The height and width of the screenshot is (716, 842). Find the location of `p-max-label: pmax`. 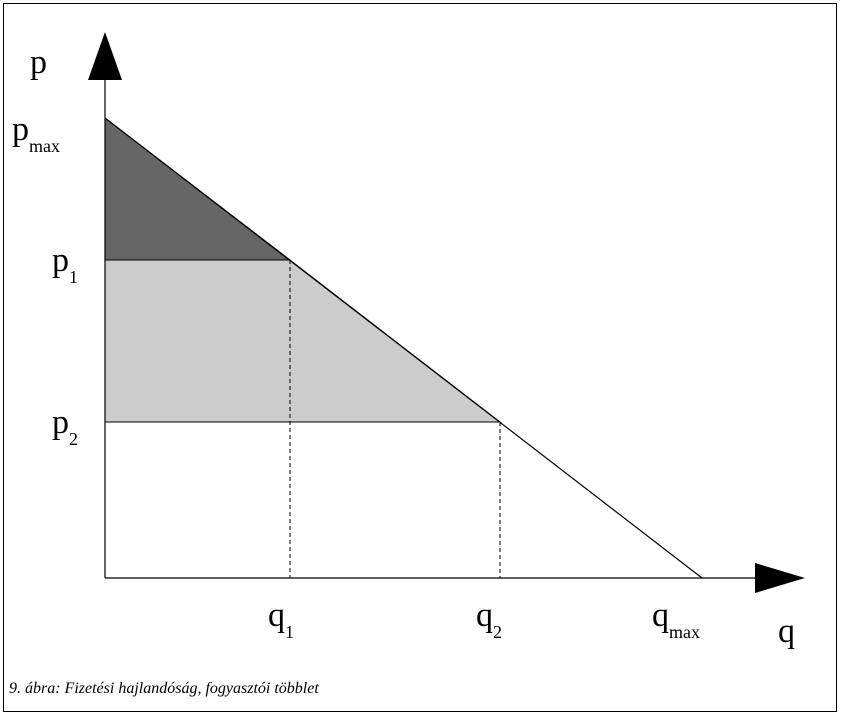

p-max-label: pmax is located at coordinates (36, 133).